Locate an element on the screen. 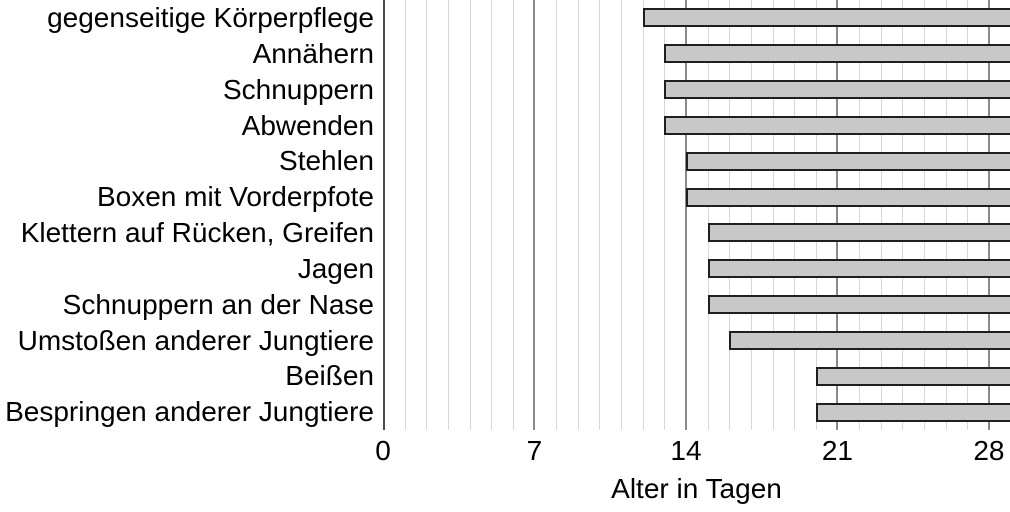 The image size is (1010, 512). category-label: Umstoßen anderer Jungtiere is located at coordinates (195, 340).